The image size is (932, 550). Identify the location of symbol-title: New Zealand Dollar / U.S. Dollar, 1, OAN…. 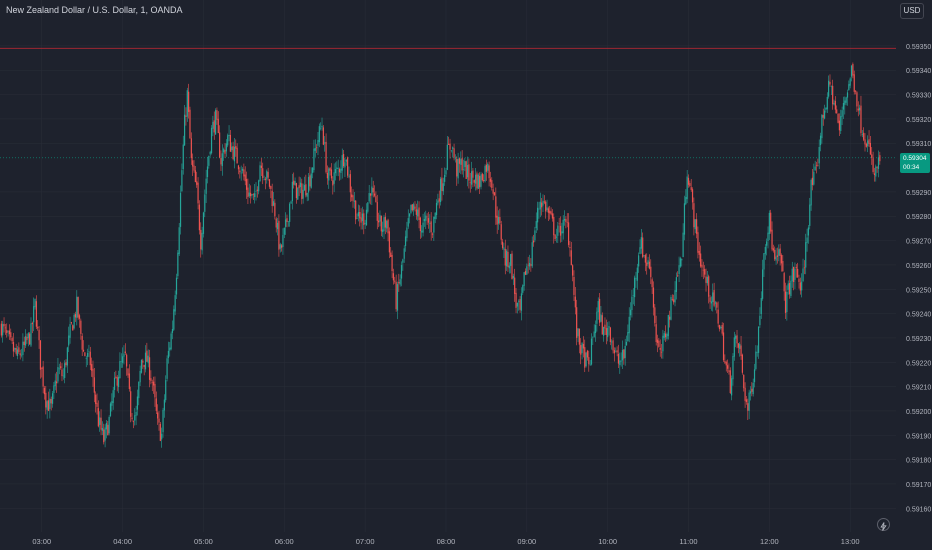
(94, 10).